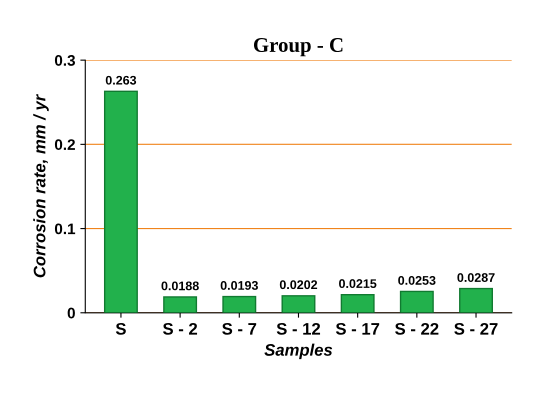 The height and width of the screenshot is (401, 533). I want to click on x-axis-title: Samples, so click(298, 352).